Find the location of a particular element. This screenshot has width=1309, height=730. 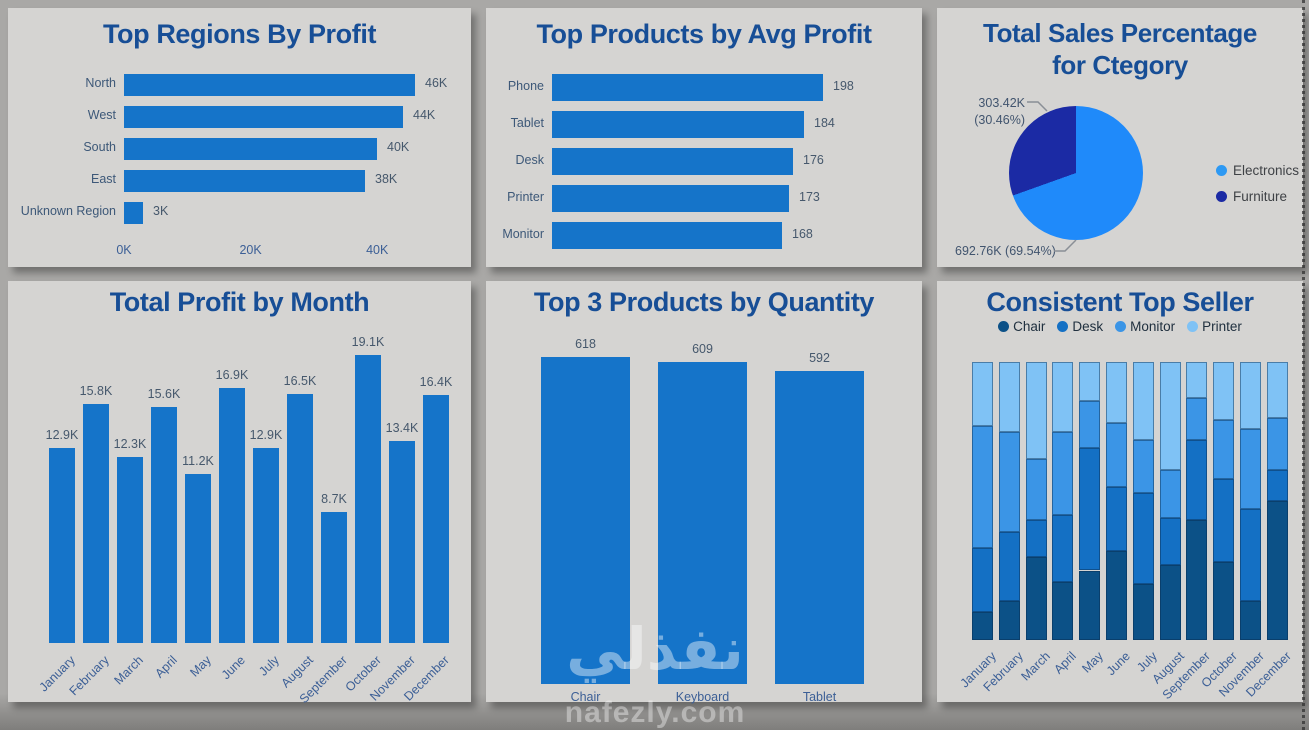

stack-segment-printer-july is located at coordinates (1143, 401).